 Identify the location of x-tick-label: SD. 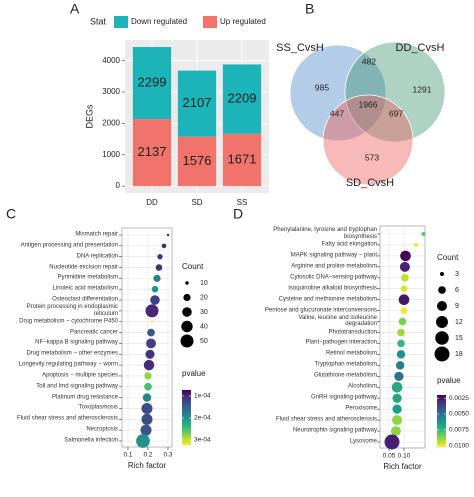
(196, 202).